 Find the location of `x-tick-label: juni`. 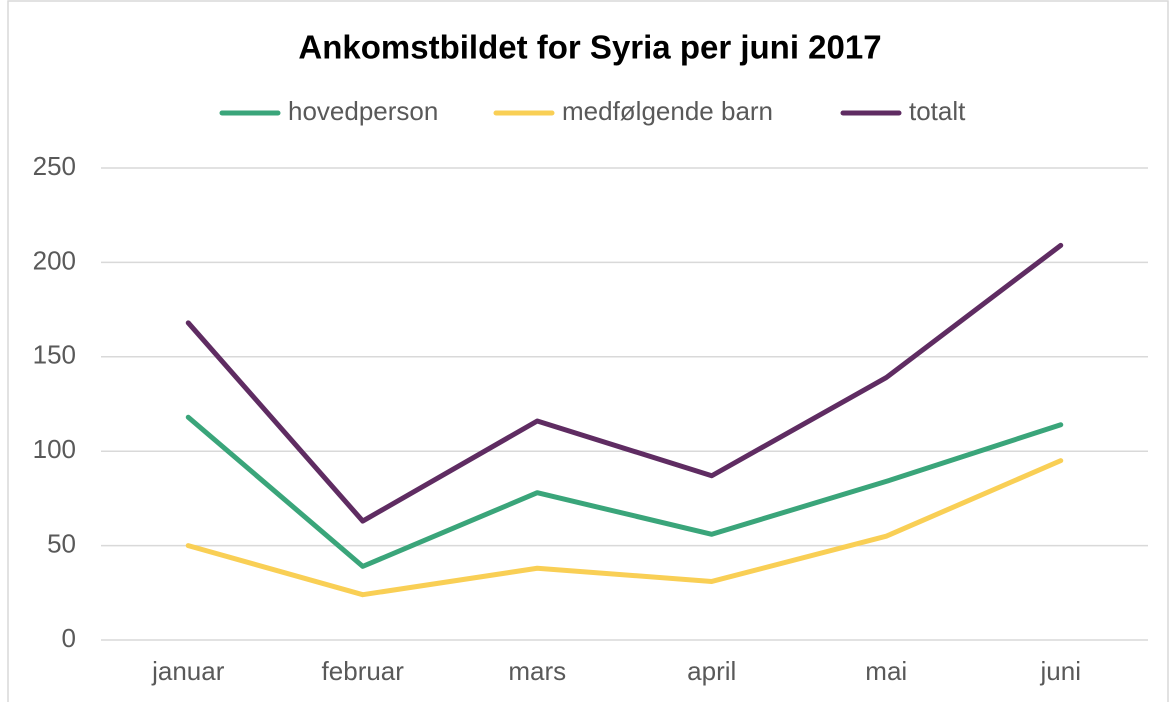

x-tick-label: juni is located at coordinates (1060, 671).